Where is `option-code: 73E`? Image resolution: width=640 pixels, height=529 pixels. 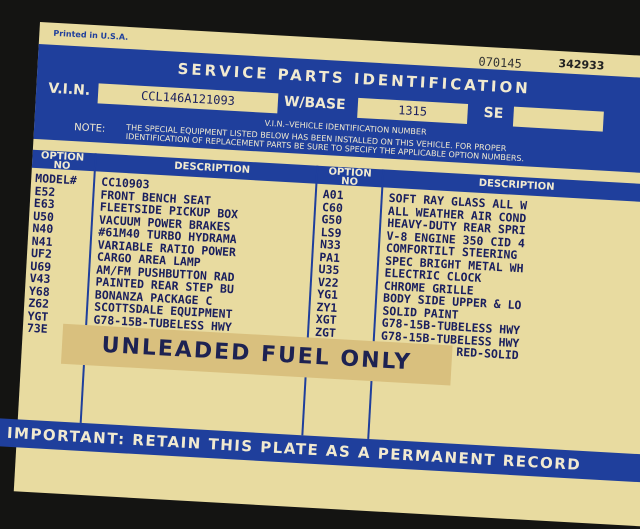
option-code: 73E is located at coordinates (37, 328).